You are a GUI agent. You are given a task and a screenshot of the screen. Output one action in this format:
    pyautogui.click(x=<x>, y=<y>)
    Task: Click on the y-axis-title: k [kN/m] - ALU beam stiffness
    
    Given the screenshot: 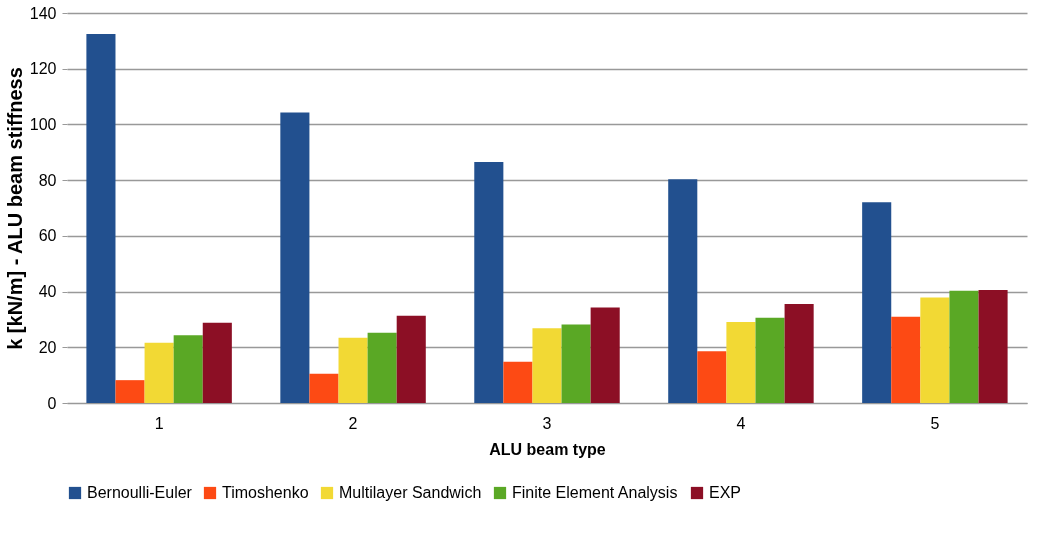 What is the action you would take?
    pyautogui.click(x=14, y=208)
    